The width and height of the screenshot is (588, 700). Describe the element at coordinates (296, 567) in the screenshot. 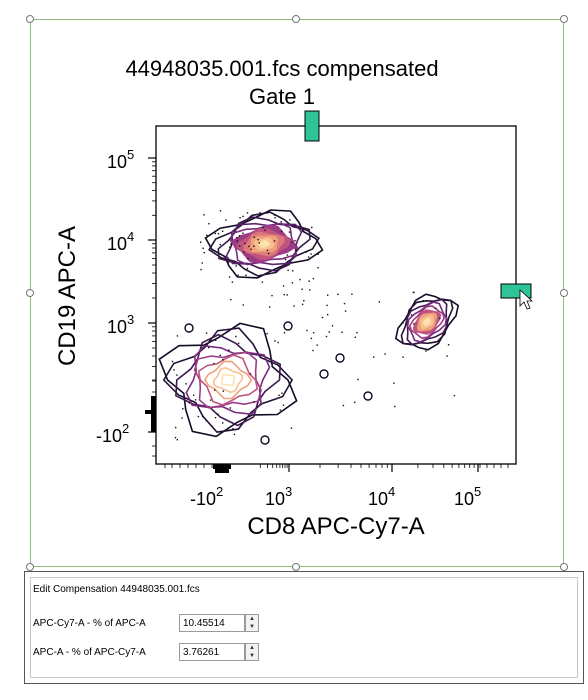

I see `resize-handle-bottom-middle` at that location.